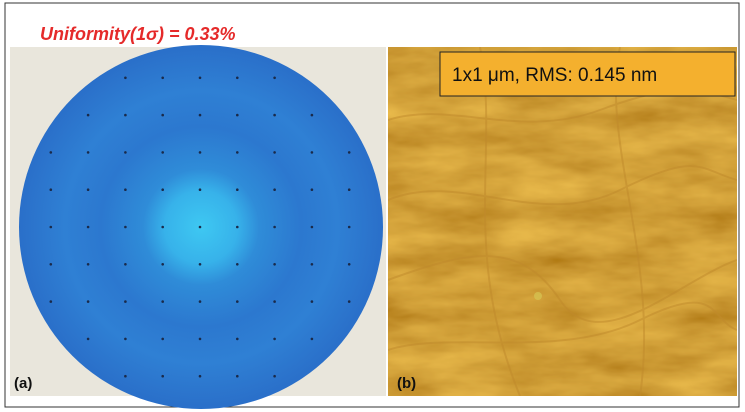  What do you see at coordinates (138, 34) in the screenshot?
I see `panel-title: Uniformity(1σ) = 0.33%` at bounding box center [138, 34].